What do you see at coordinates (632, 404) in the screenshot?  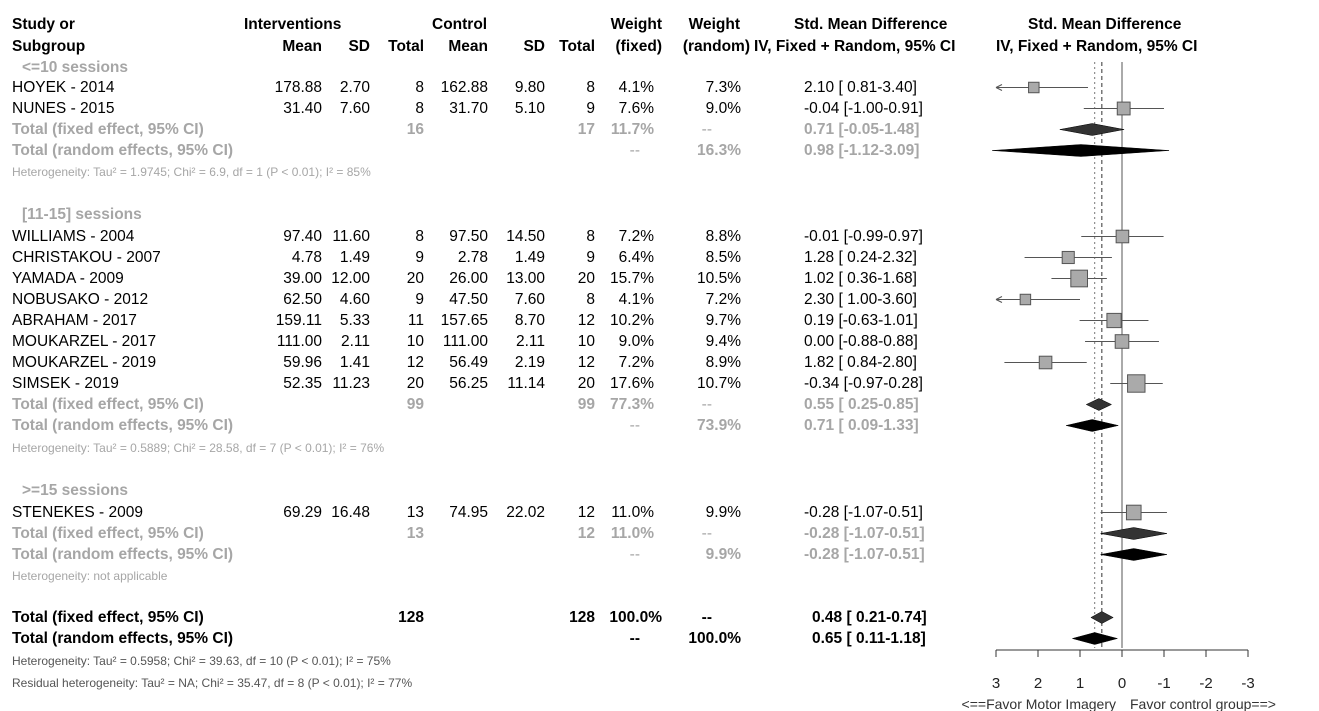 I see `fixed-w-fixed: 77.3%` at bounding box center [632, 404].